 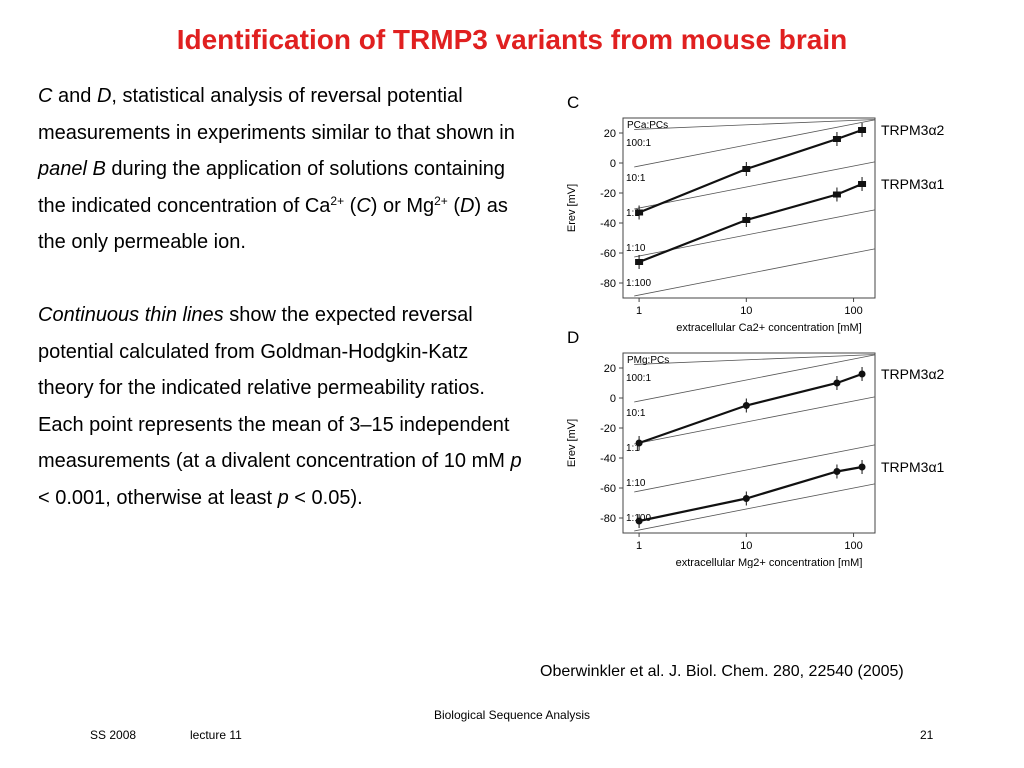 What do you see at coordinates (158, 497) in the screenshot?
I see `text-p-threshold-1: < 0.001, otherwise at least` at bounding box center [158, 497].